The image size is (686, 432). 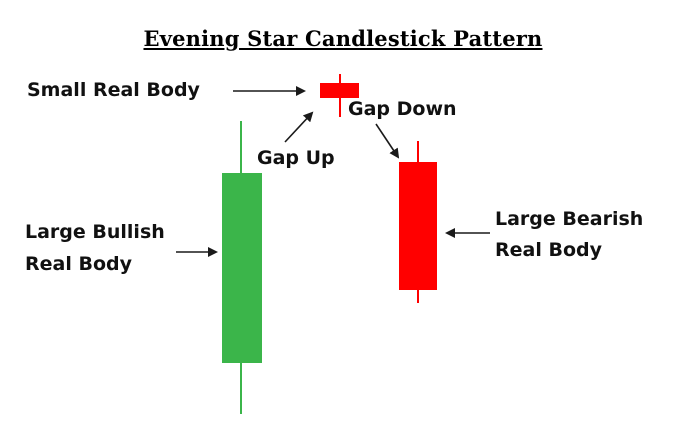 What do you see at coordinates (95, 232) in the screenshot?
I see `label-large-bullish-line1: Large Bullish` at bounding box center [95, 232].